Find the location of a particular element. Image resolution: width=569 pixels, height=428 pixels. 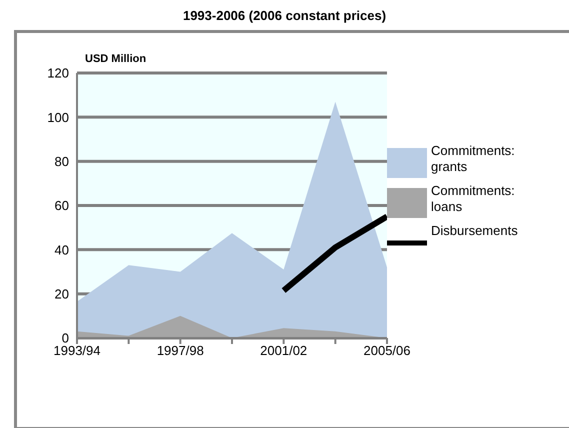

y-tick-label: 80 is located at coordinates (61, 161).